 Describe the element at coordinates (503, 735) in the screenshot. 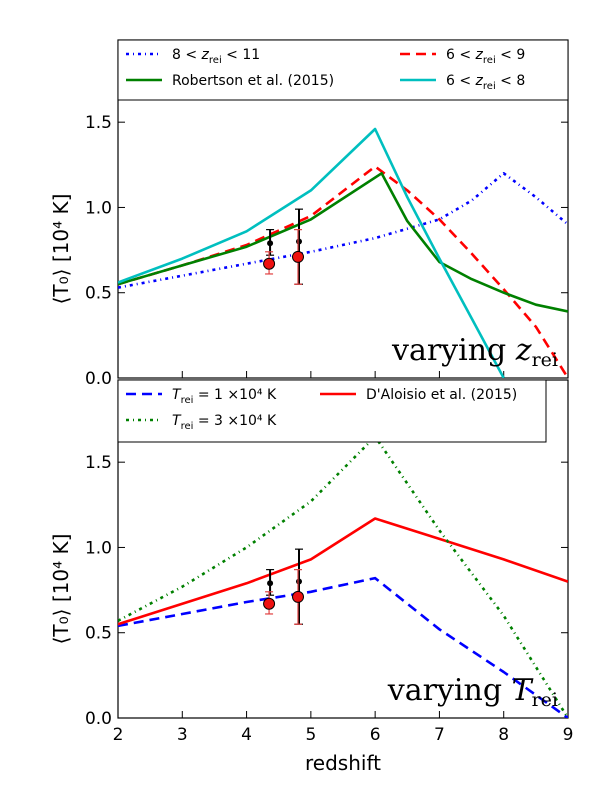

I see `x-tick-label: 8` at that location.